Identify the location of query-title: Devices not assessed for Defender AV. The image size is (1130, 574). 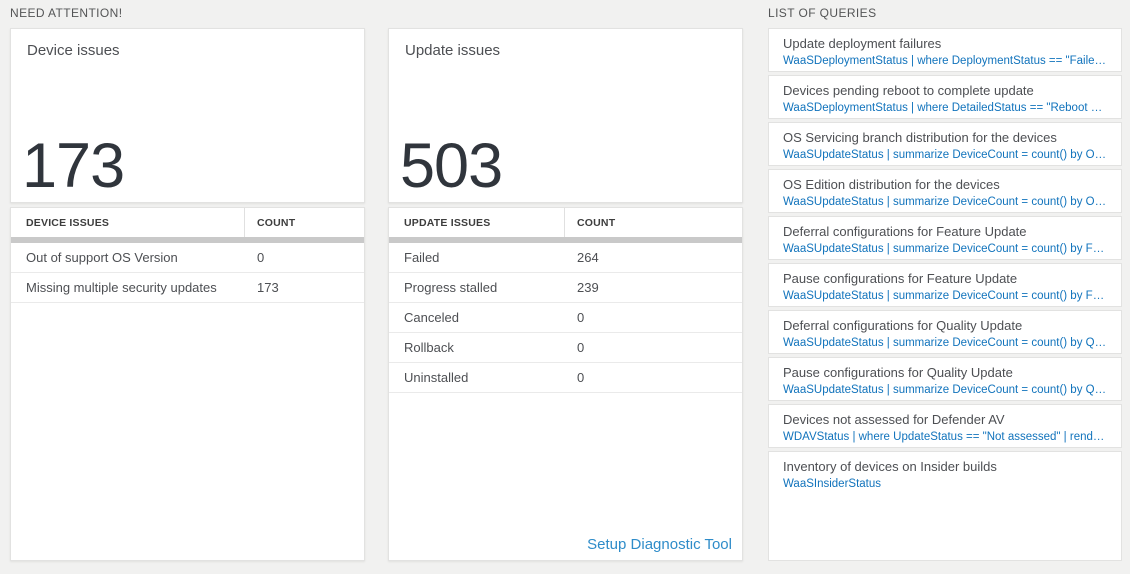
(894, 419).